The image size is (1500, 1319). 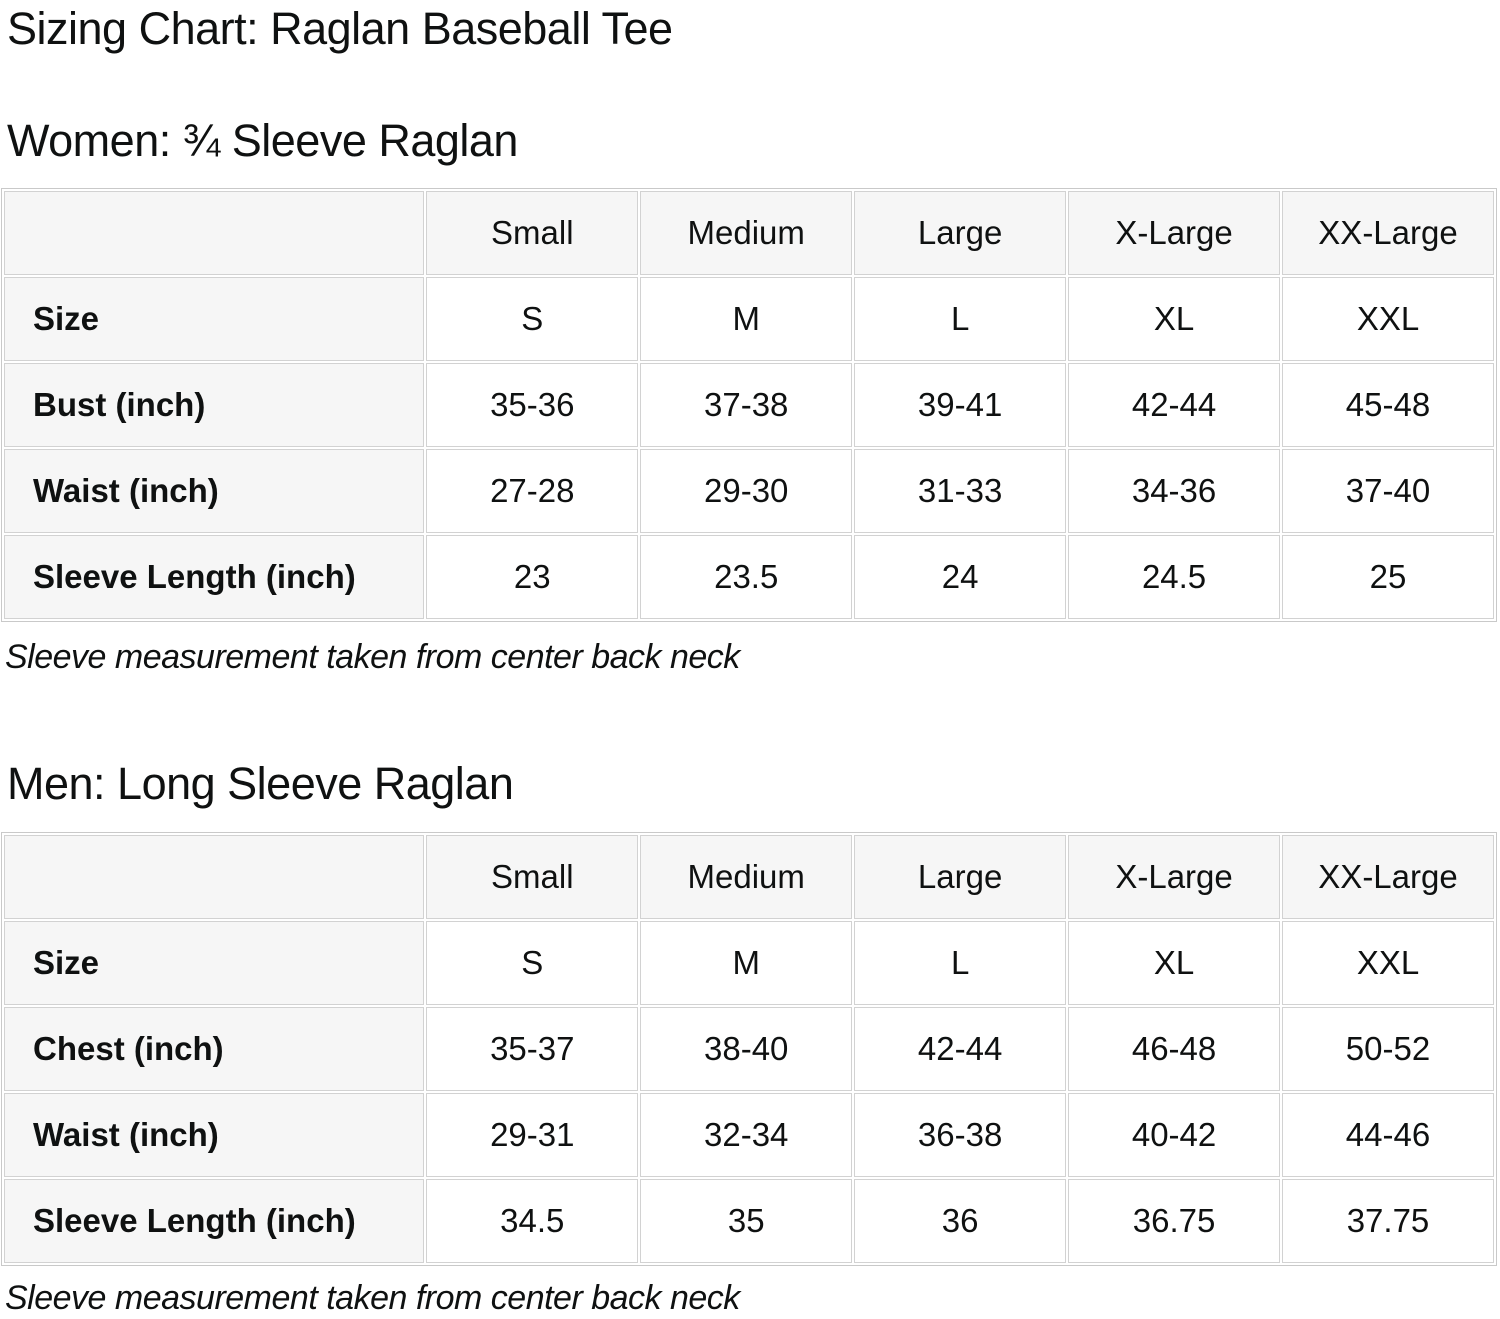 I want to click on men-column-header-small: Small, so click(x=532, y=877).